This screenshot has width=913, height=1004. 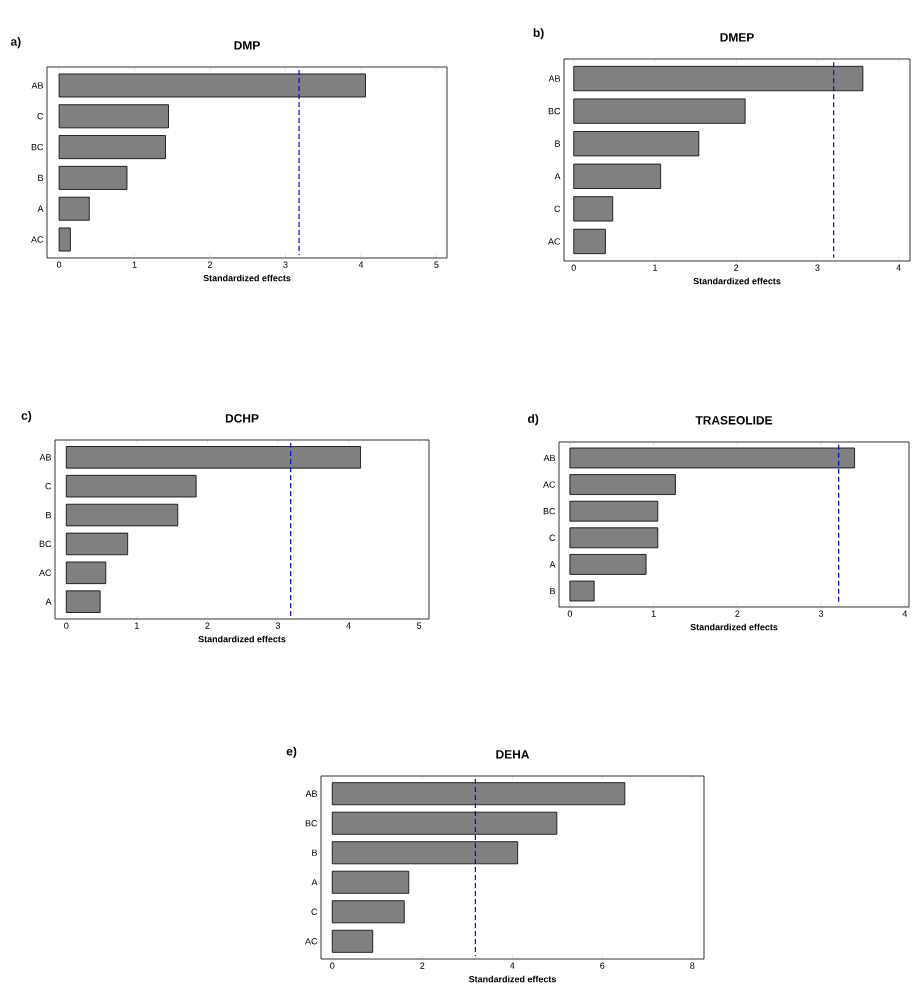 I want to click on chart-title: DCHP, so click(x=242, y=418).